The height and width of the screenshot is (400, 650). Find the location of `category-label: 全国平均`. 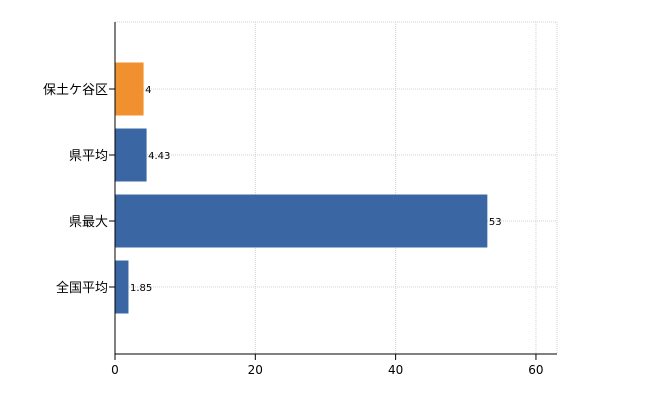

category-label: 全国平均 is located at coordinates (82, 288).